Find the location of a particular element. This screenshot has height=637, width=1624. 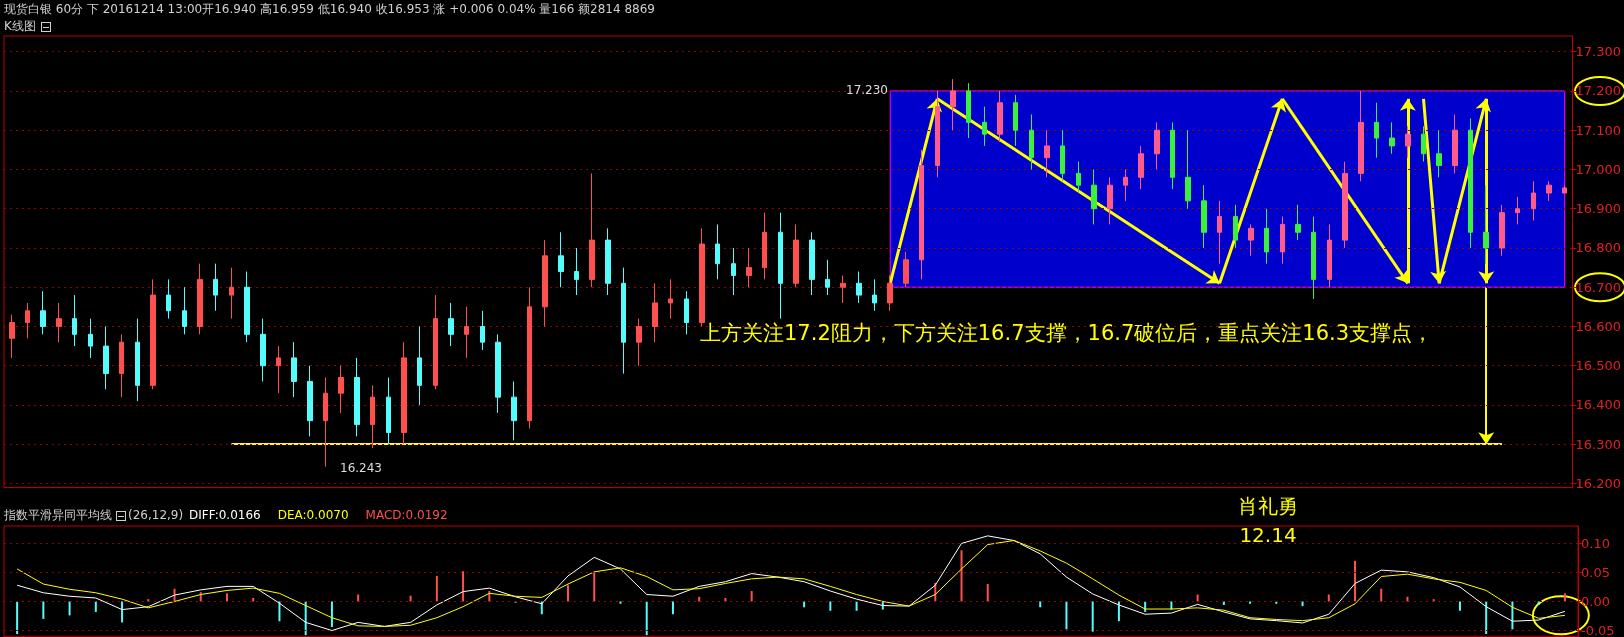

y-tick-label: 16.800 is located at coordinates (1598, 248).